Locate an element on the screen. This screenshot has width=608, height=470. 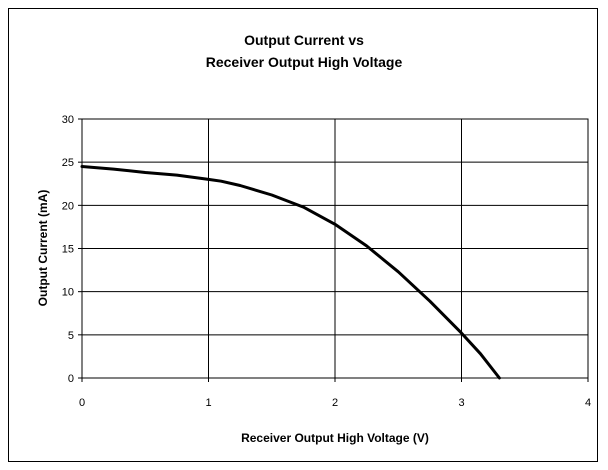
x-tick-label: 4 is located at coordinates (588, 403).